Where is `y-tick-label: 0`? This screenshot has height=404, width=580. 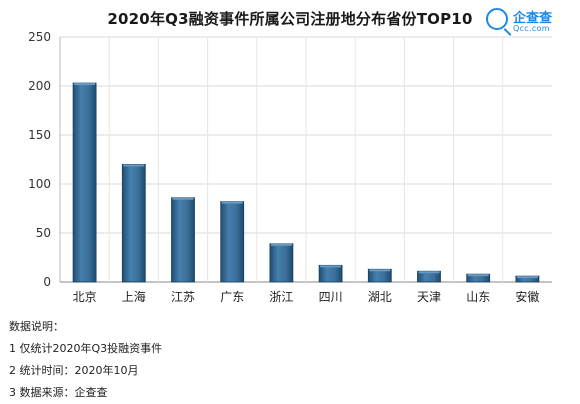
y-tick-label: 0 is located at coordinates (47, 282).